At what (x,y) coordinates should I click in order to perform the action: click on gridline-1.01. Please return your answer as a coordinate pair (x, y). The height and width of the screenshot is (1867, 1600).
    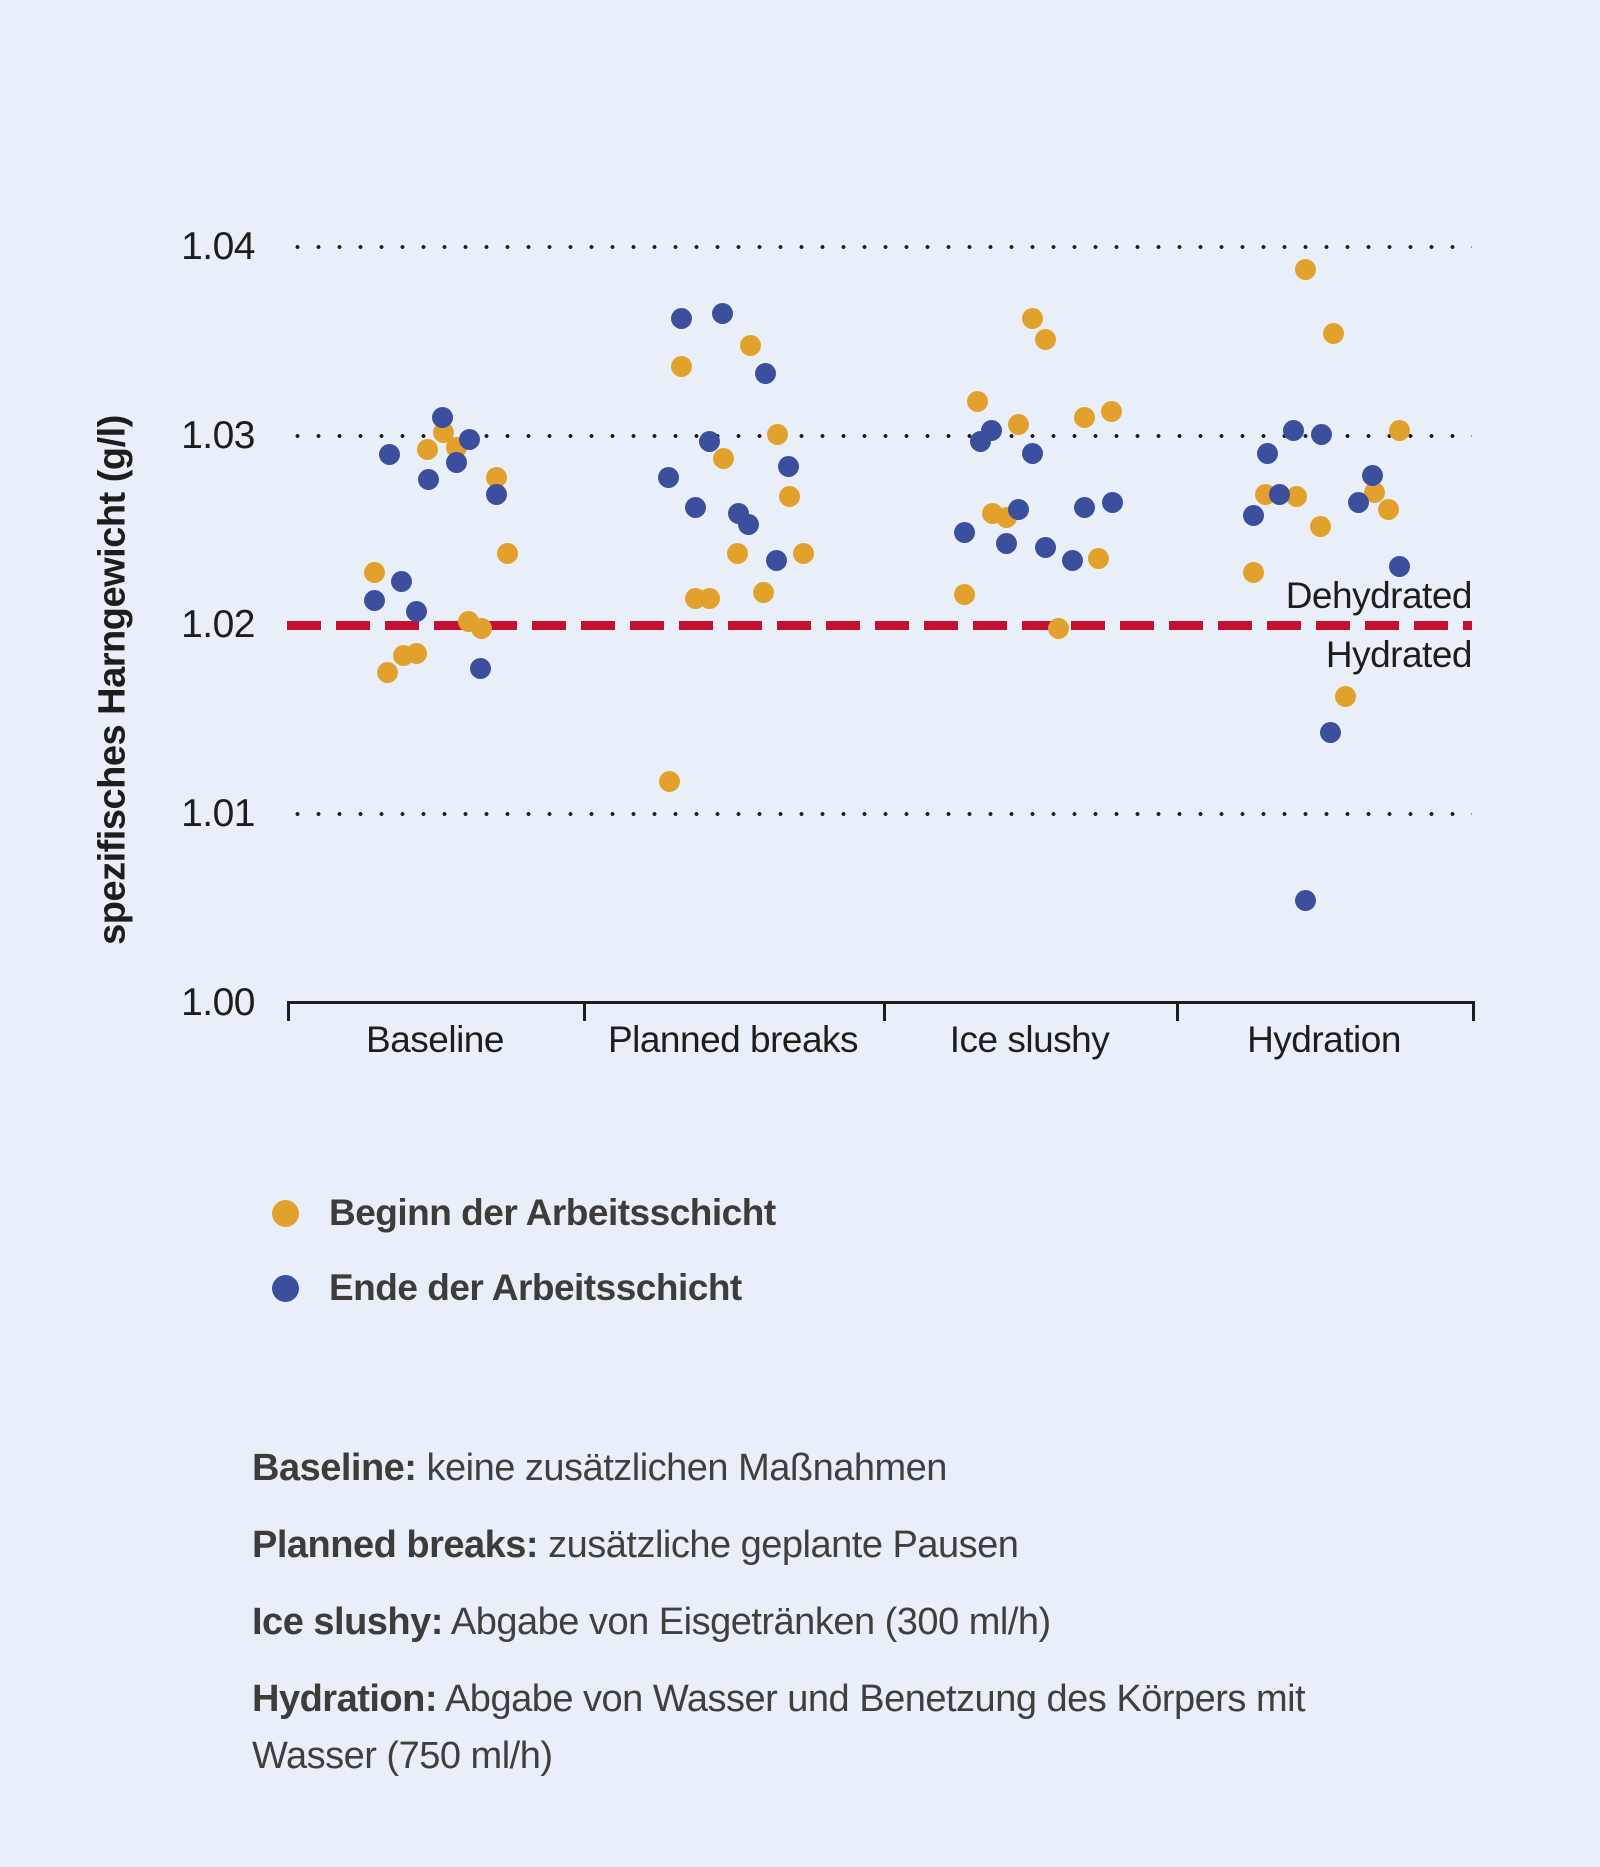
    Looking at the image, I should click on (879, 814).